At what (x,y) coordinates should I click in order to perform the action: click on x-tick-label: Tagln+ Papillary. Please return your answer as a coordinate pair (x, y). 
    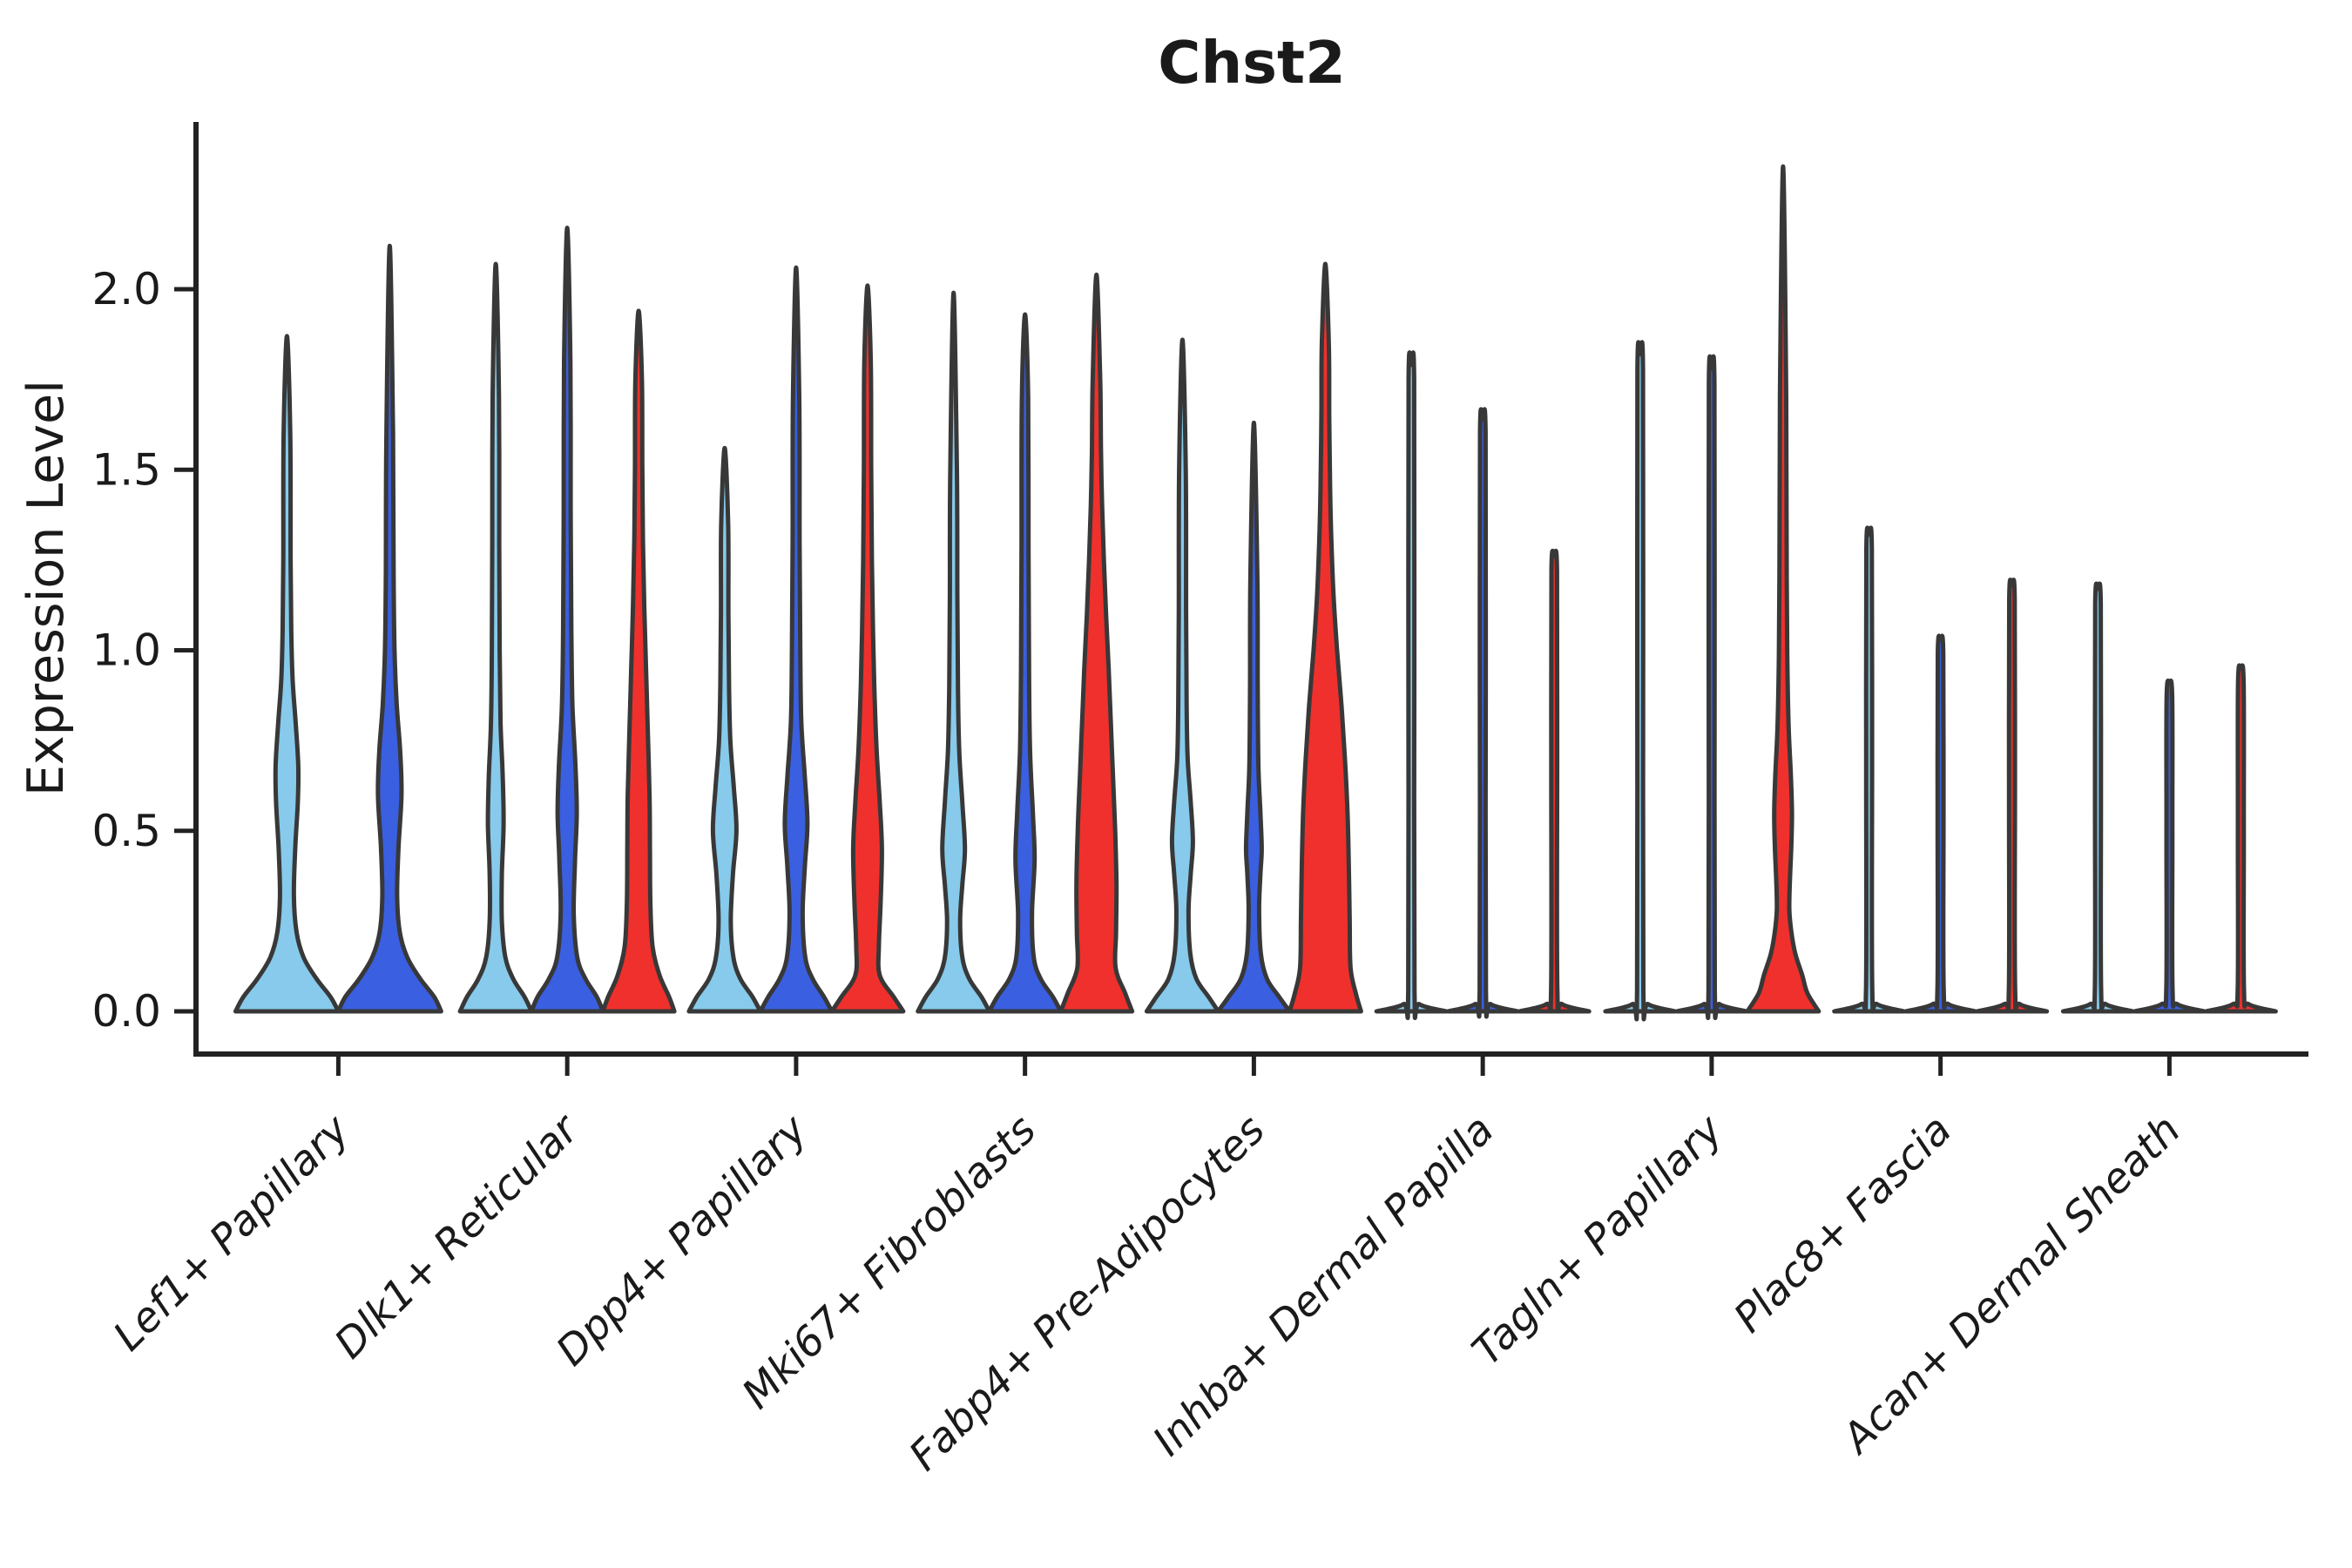
    Looking at the image, I should click on (1598, 1240).